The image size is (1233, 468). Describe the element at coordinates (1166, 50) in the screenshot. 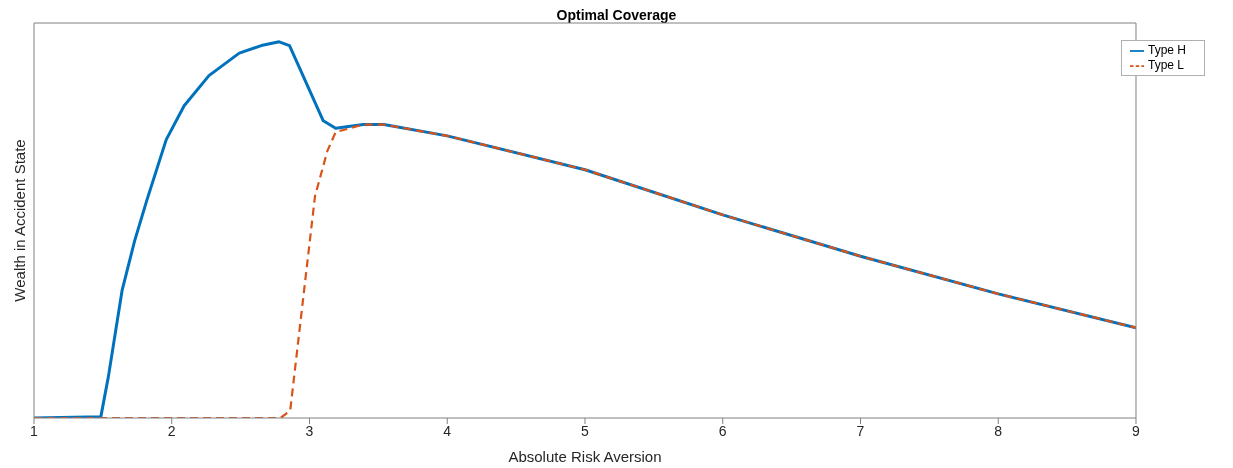

I see `legend-label: Type H` at that location.